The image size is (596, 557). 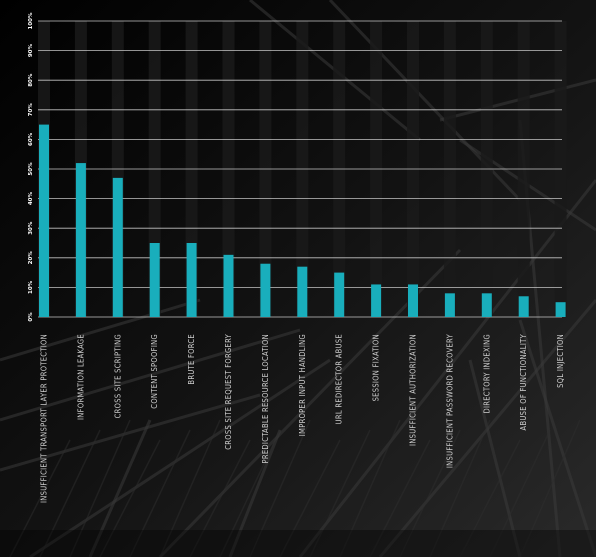 What do you see at coordinates (31, 287) in the screenshot?
I see `y-tick-label: 10%` at bounding box center [31, 287].